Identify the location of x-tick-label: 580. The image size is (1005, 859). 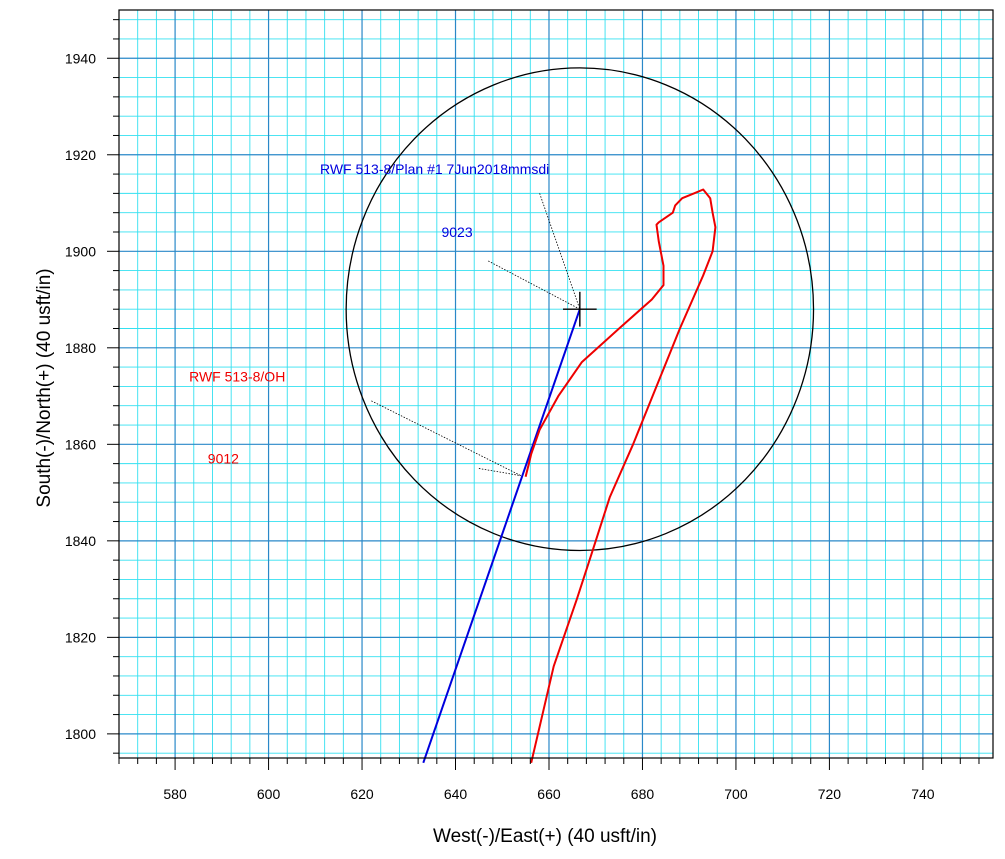
(175, 794).